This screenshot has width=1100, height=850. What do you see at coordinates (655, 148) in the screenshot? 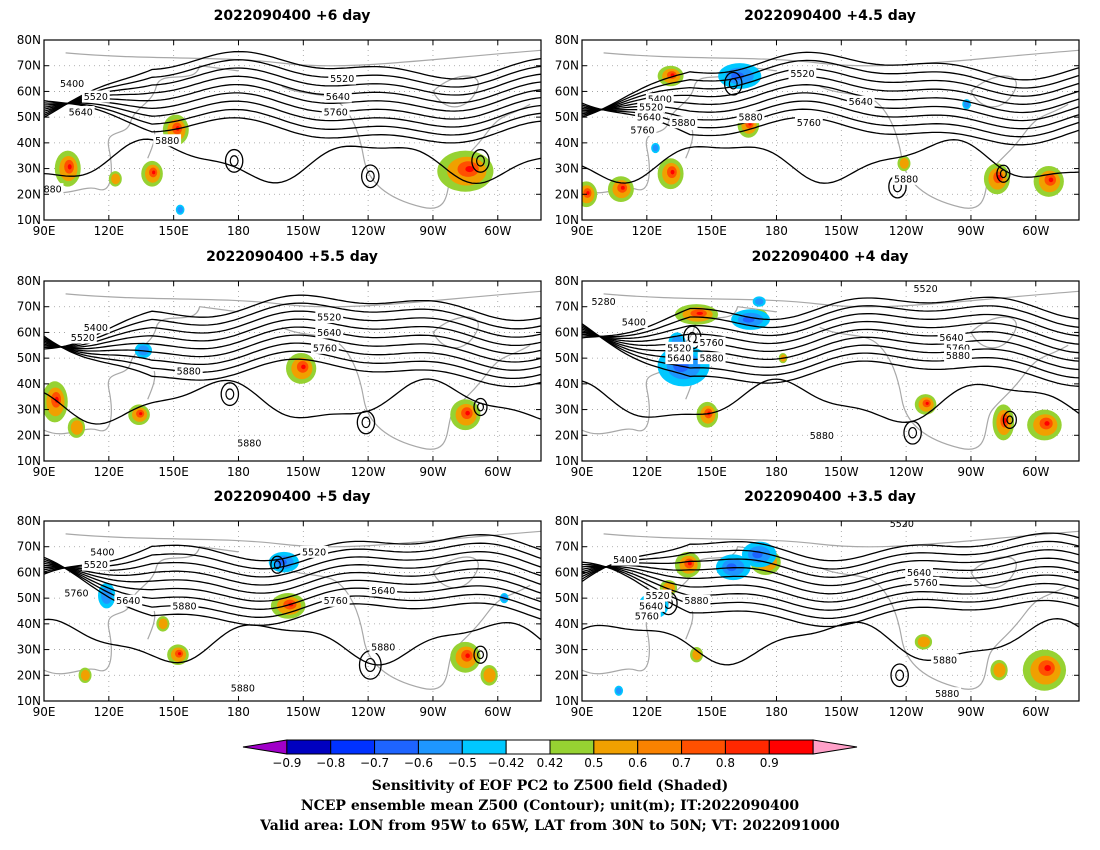
I see `negative-sensitivity-area` at bounding box center [655, 148].